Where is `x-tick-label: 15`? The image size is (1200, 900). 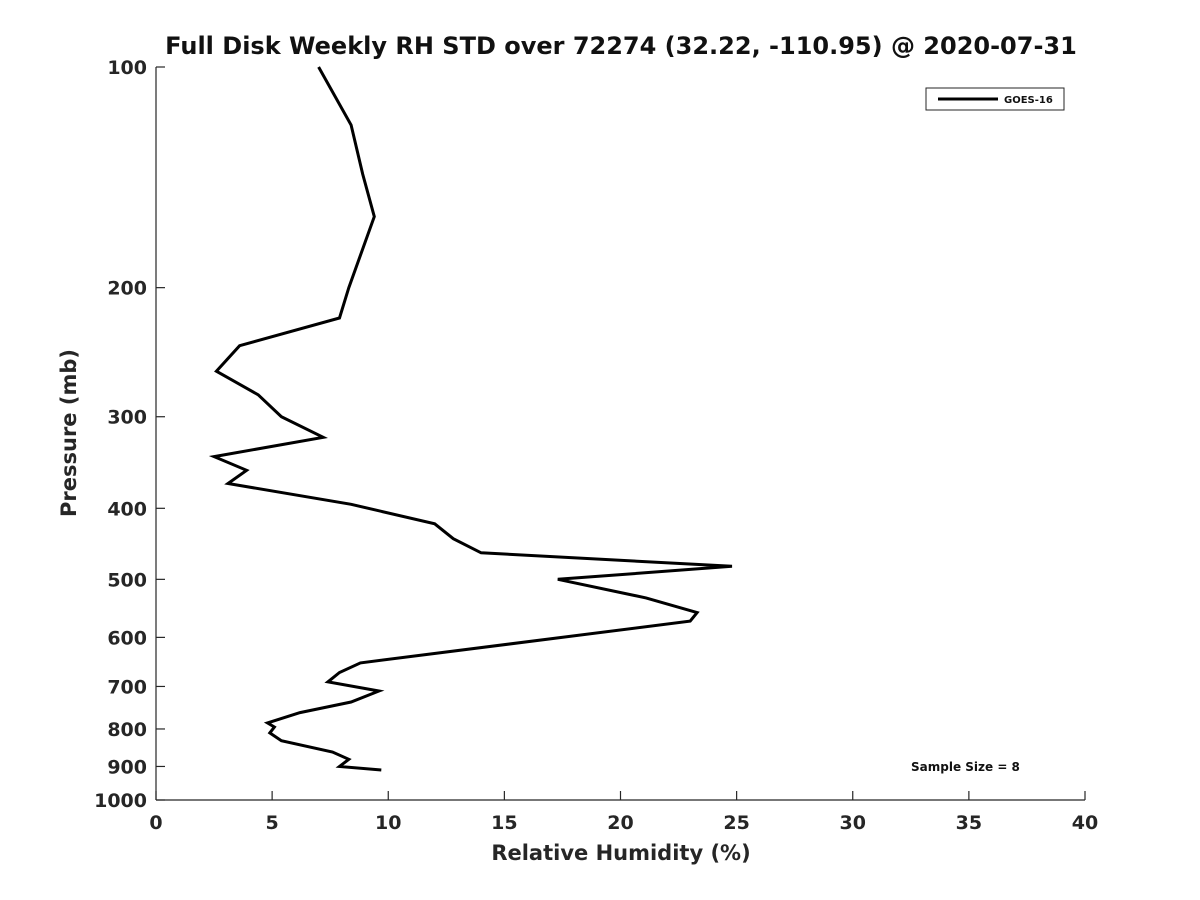 x-tick-label: 15 is located at coordinates (504, 823).